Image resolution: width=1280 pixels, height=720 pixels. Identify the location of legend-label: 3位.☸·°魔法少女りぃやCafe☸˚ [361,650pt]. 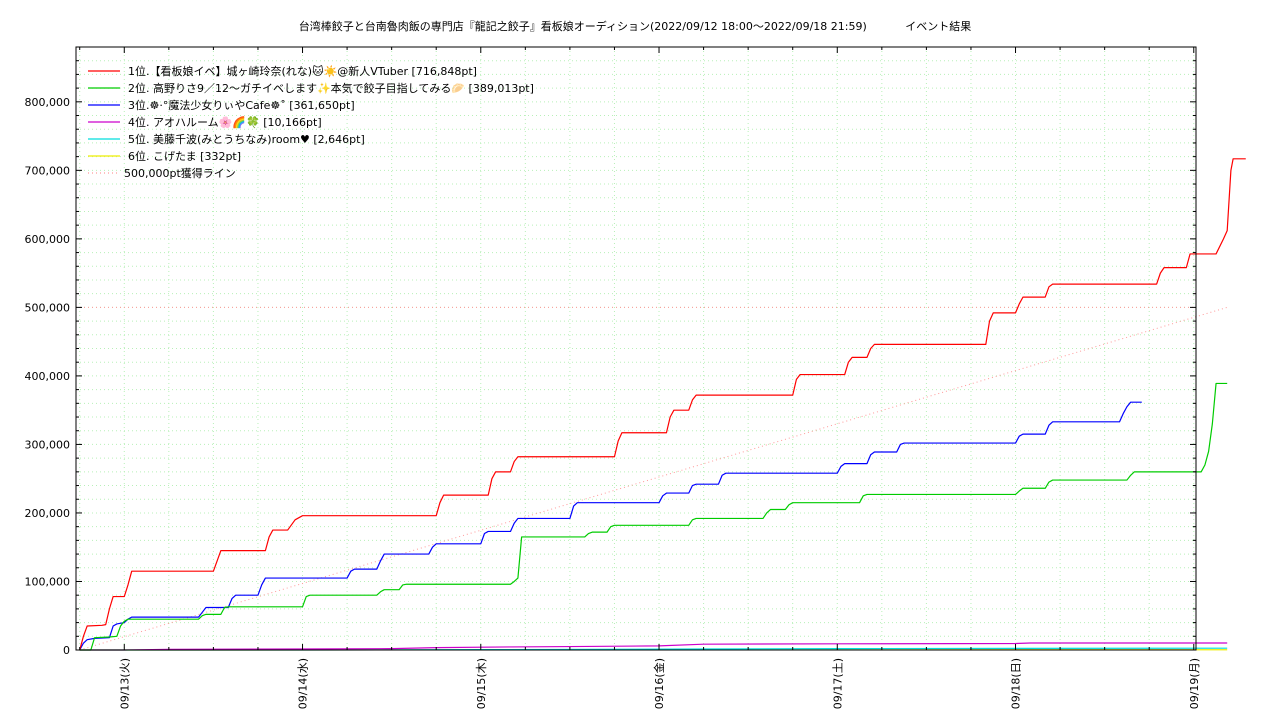
(241, 105).